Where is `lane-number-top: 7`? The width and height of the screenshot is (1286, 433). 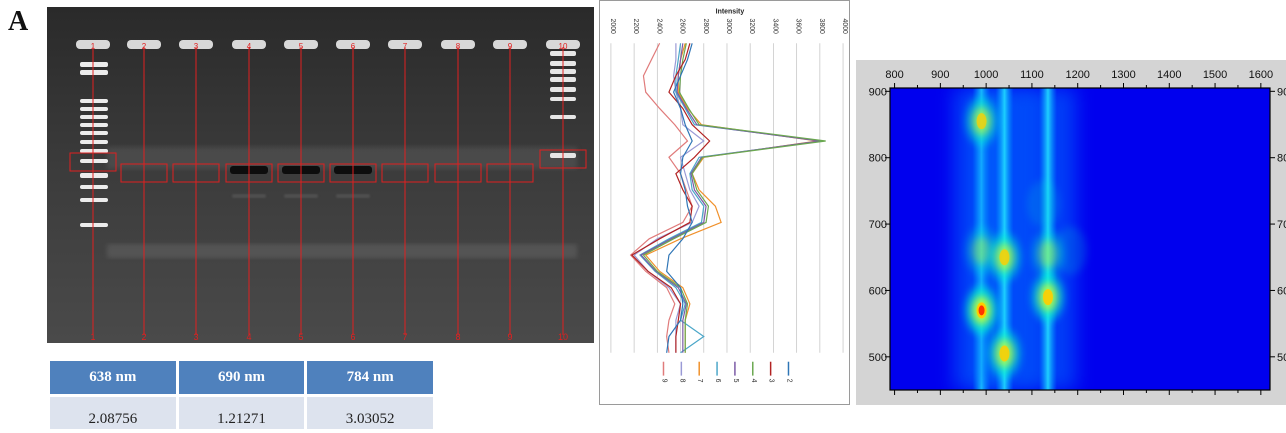 lane-number-top: 7 is located at coordinates (405, 46).